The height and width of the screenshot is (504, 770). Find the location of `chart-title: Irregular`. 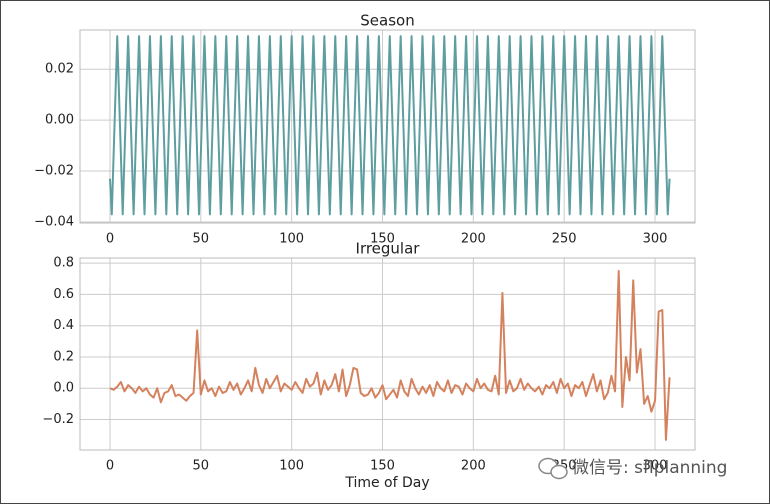

chart-title: Irregular is located at coordinates (388, 249).